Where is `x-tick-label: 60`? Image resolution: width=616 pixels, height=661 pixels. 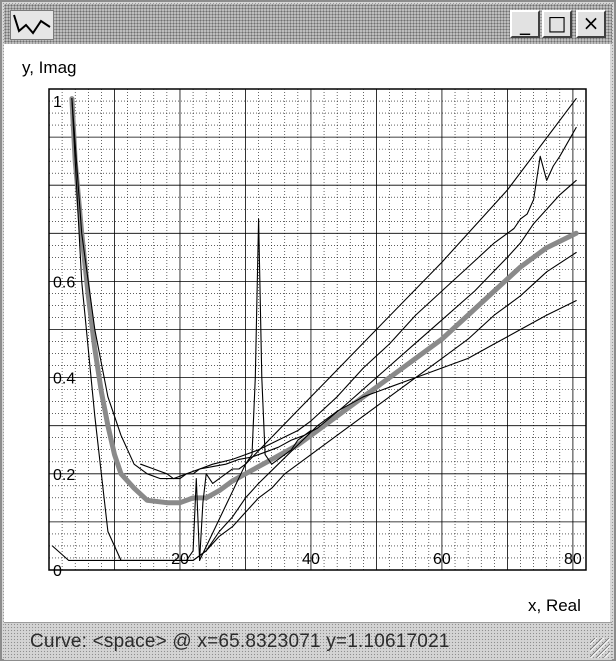
x-tick-label: 60 is located at coordinates (442, 559).